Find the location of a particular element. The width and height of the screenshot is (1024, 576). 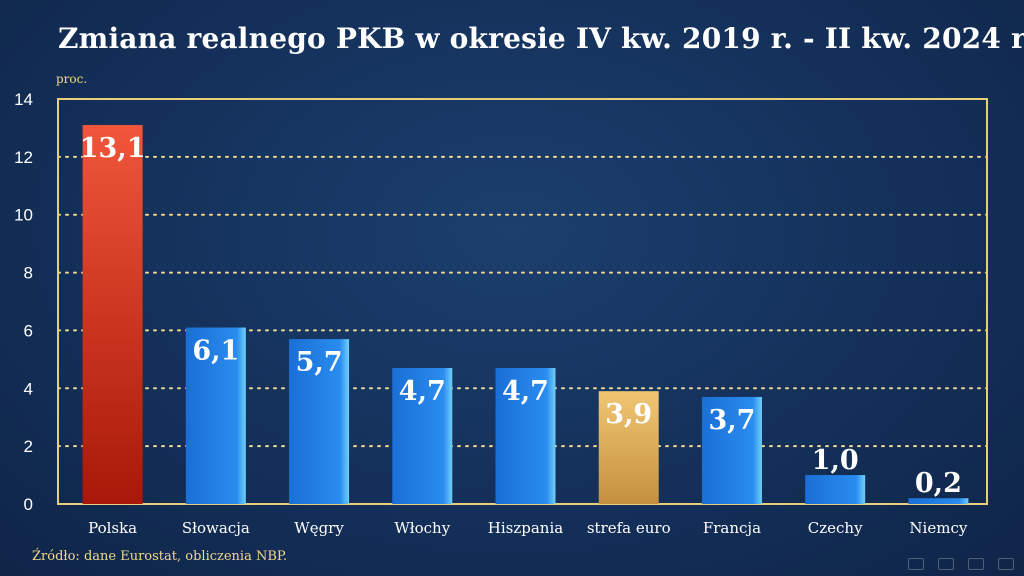

miniplayer-icon is located at coordinates (976, 564).